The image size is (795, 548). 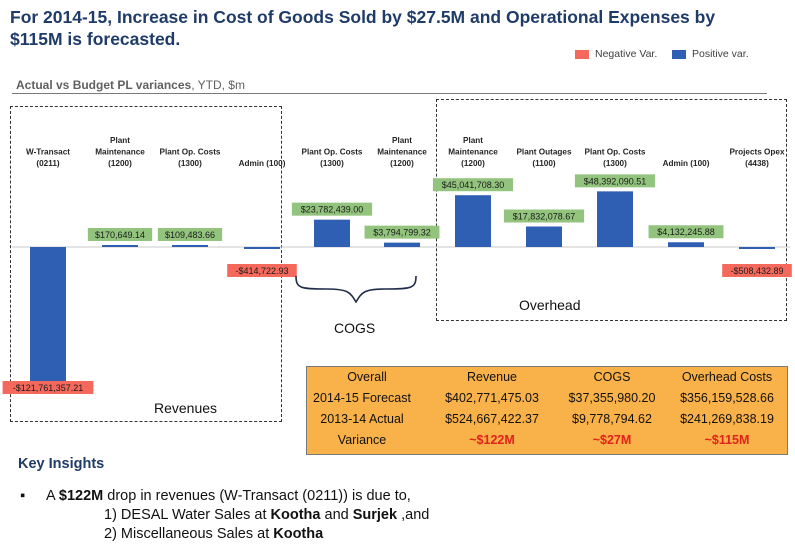 I want to click on group-label-revenues: Revenues, so click(x=186, y=408).